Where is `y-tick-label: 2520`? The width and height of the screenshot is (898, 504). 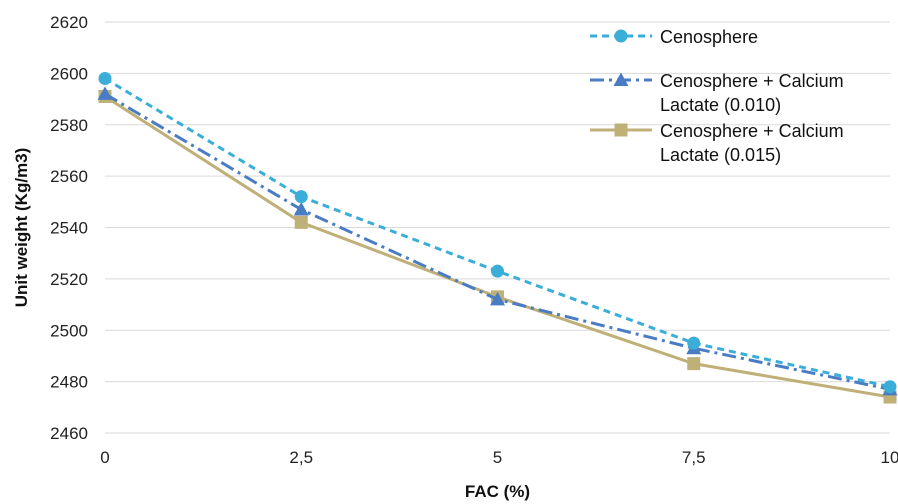
y-tick-label: 2520 is located at coordinates (69, 279).